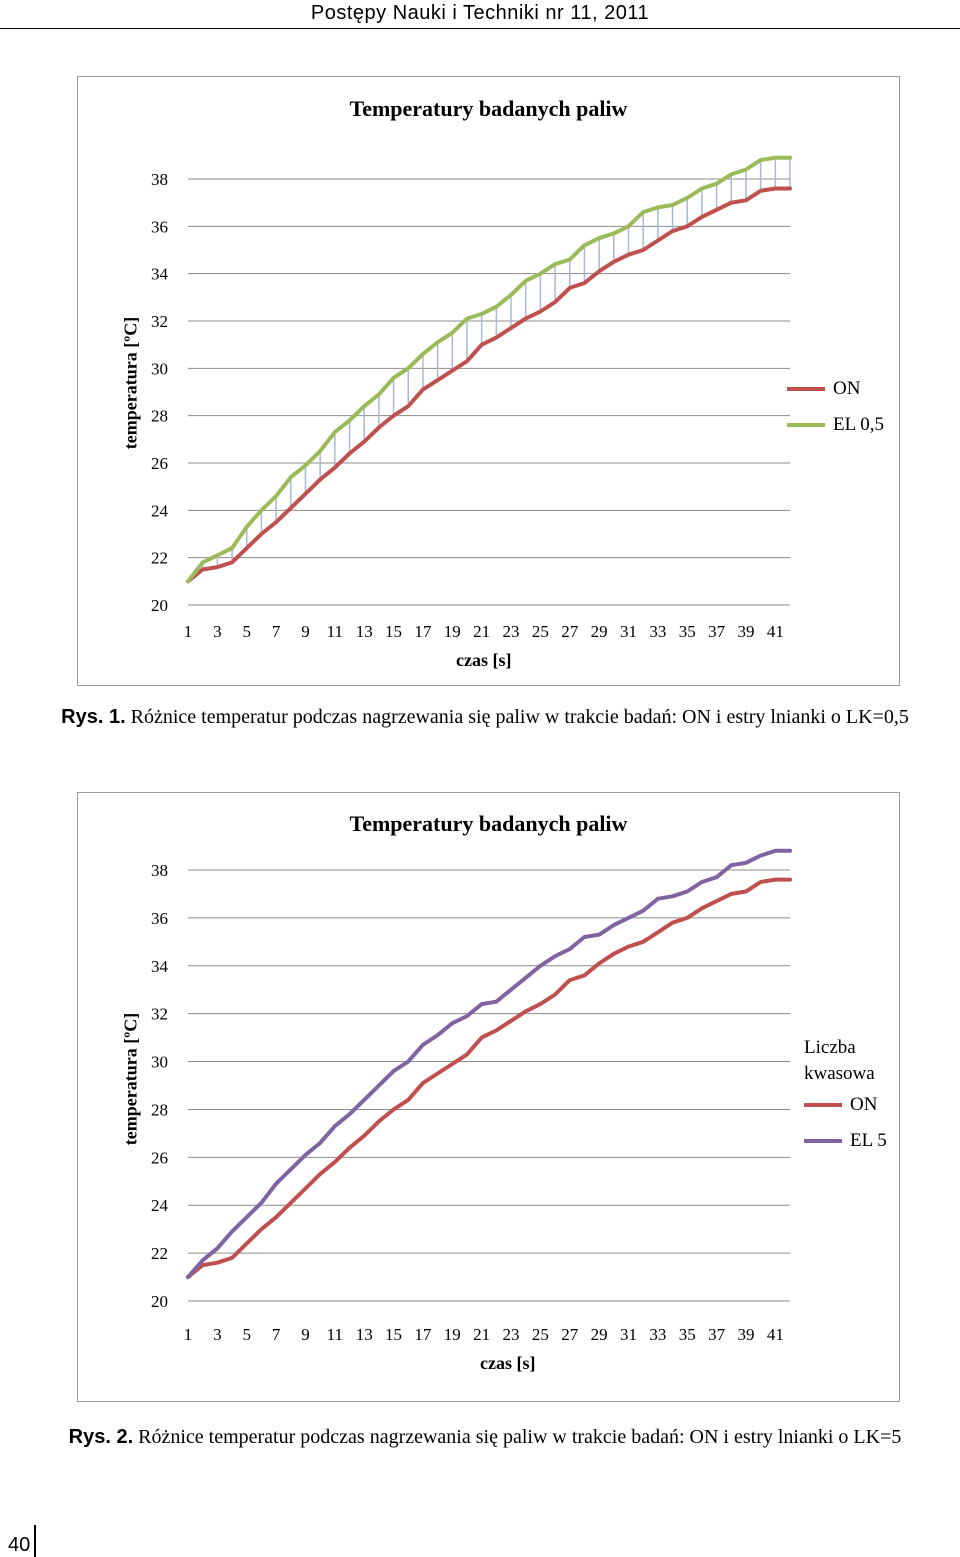 The height and width of the screenshot is (1557, 960). What do you see at coordinates (806, 425) in the screenshot?
I see `legend-swatch-el05` at bounding box center [806, 425].